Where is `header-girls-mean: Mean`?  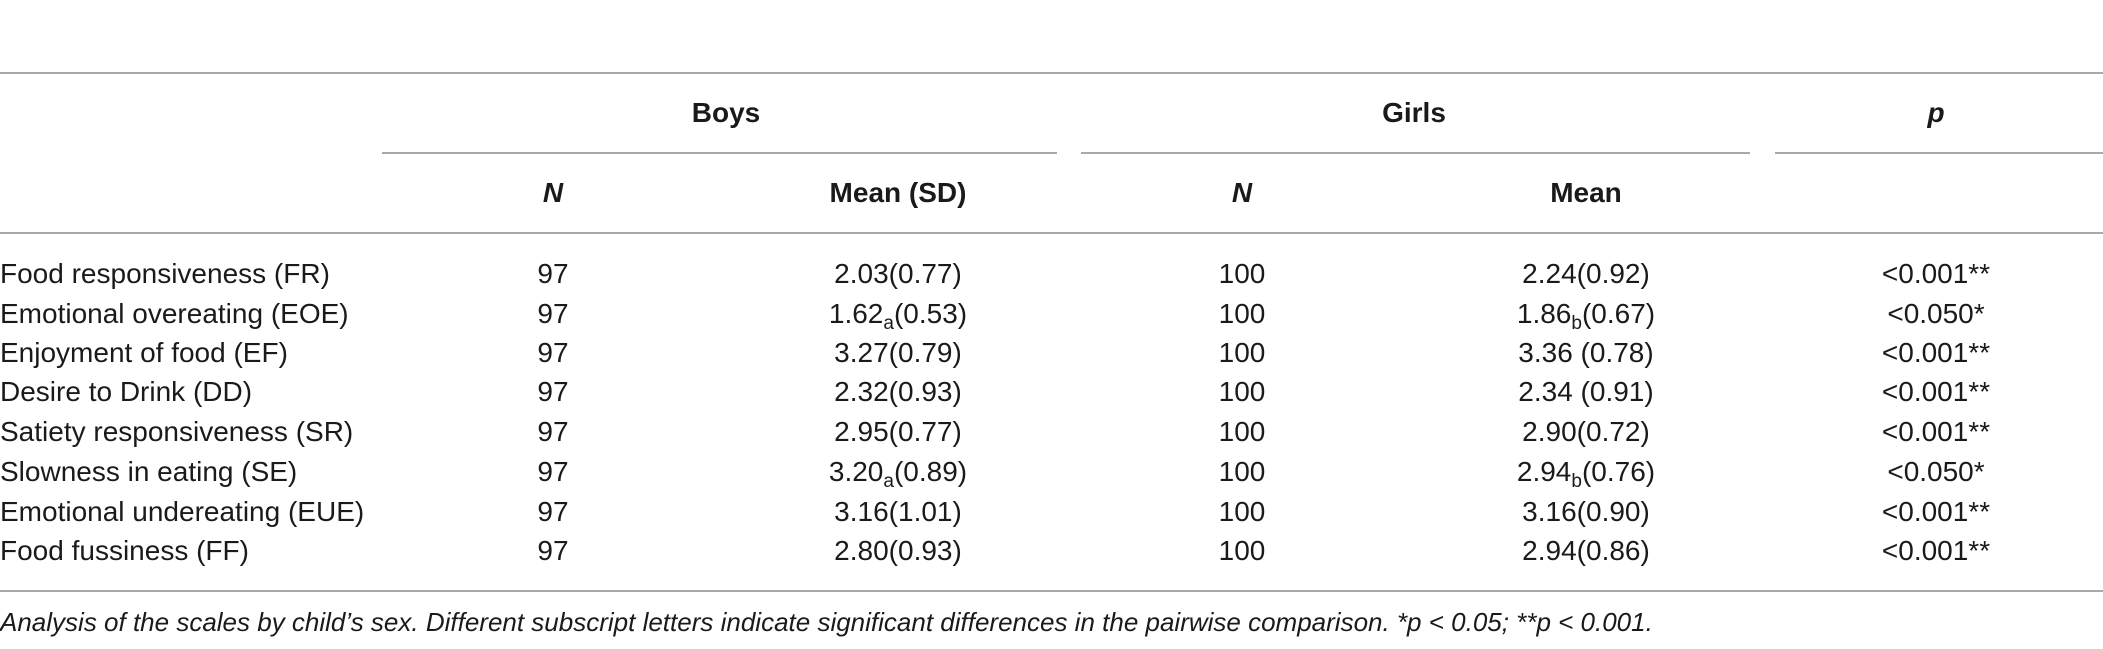
header-girls-mean: Mean is located at coordinates (1586, 192).